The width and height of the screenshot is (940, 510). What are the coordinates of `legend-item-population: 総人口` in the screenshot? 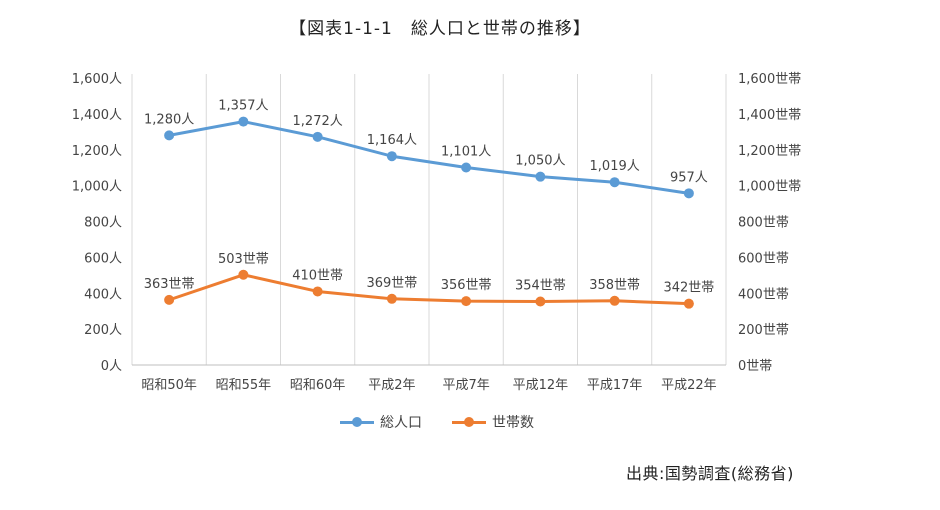 It's located at (381, 422).